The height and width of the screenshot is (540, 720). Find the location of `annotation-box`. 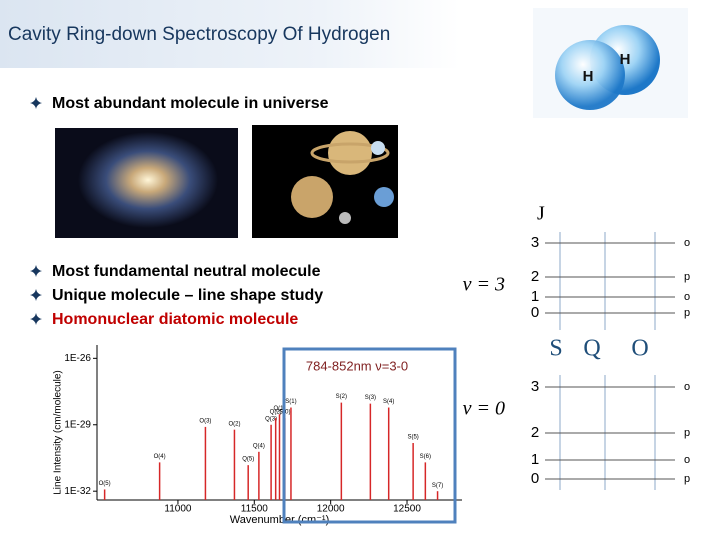

annotation-box is located at coordinates (369, 435).